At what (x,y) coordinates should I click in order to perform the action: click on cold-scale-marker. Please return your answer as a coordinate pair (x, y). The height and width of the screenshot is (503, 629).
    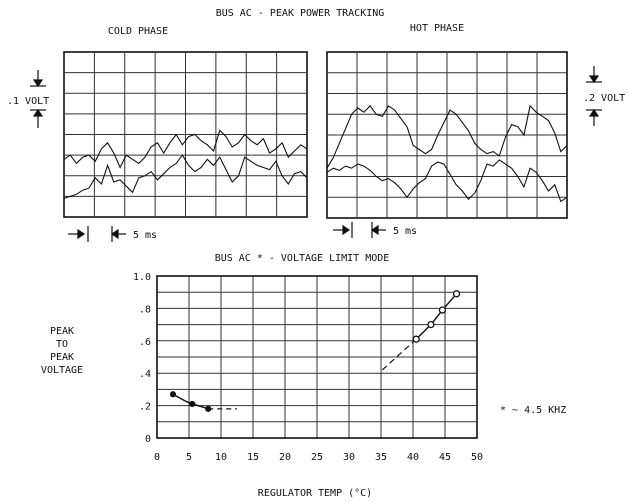
    Looking at the image, I should click on (38, 99).